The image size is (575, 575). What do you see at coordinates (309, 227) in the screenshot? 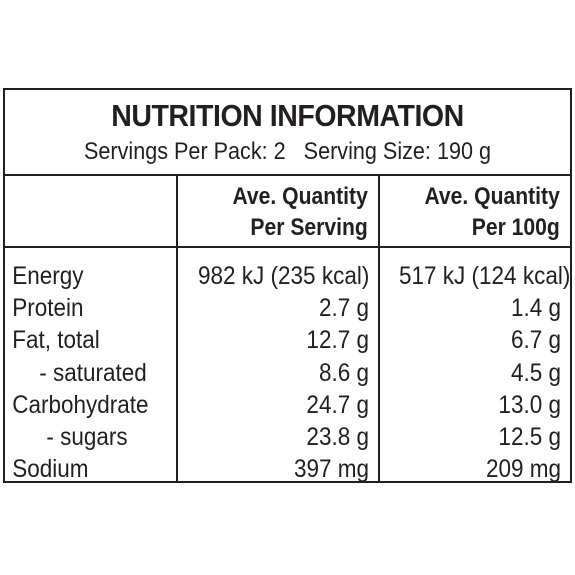
I see `column-header-line: Per Serving` at bounding box center [309, 227].